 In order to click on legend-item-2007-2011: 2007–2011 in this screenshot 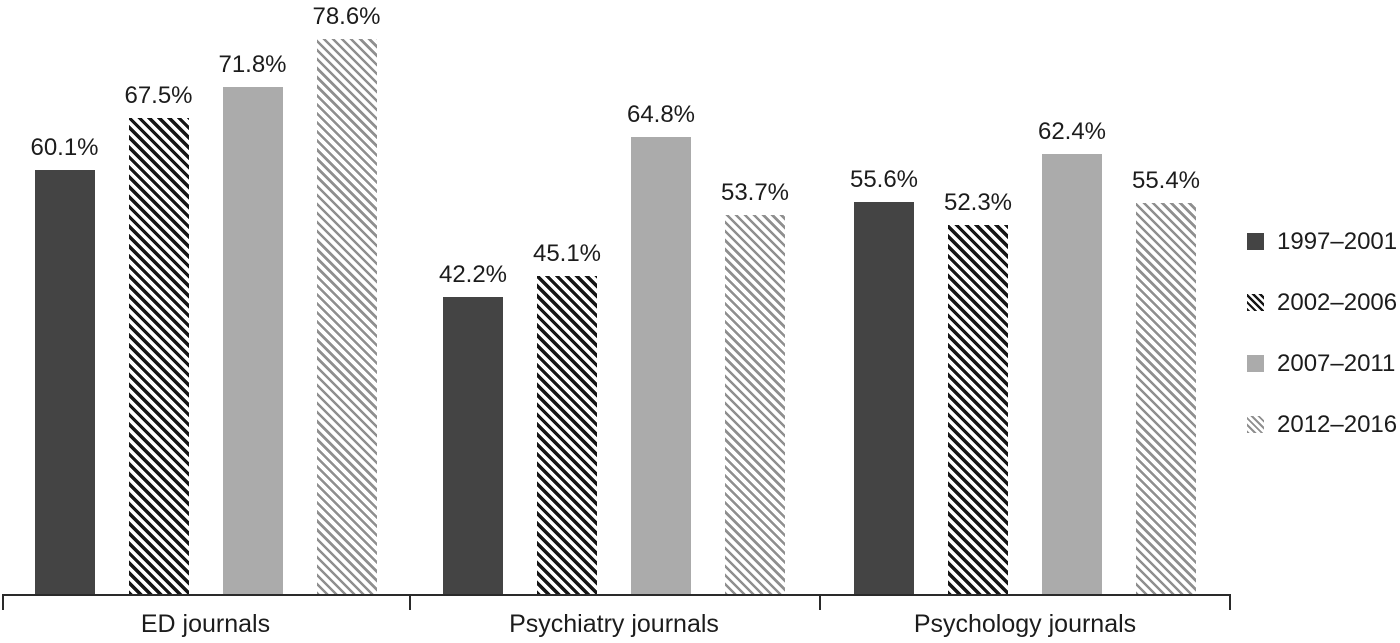, I will do `click(1322, 363)`.